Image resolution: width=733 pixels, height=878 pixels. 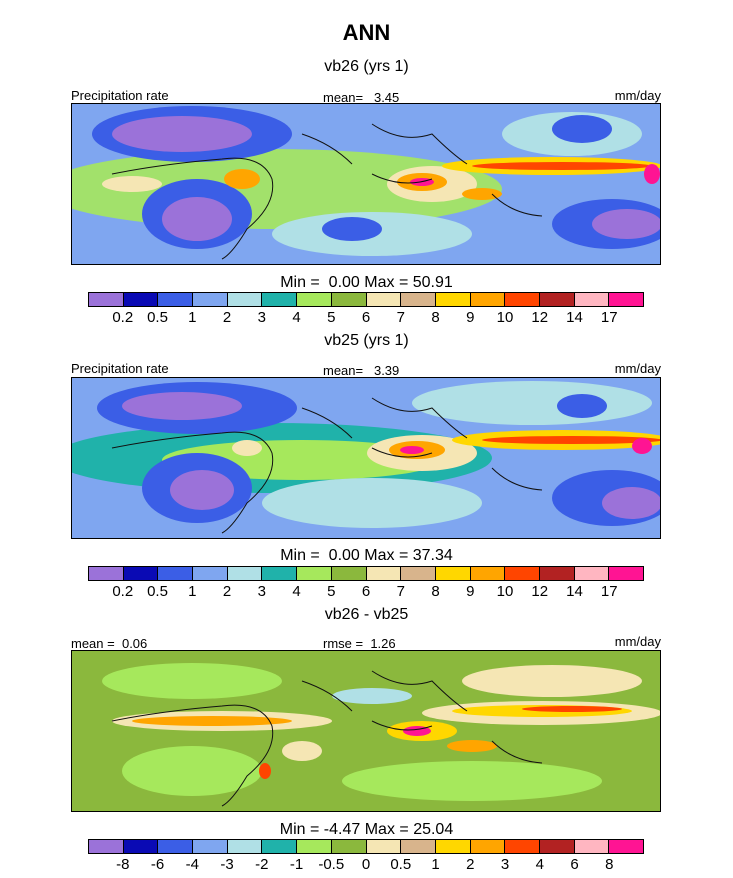 I want to click on panel2-max-label: Max =, so click(x=386, y=555).